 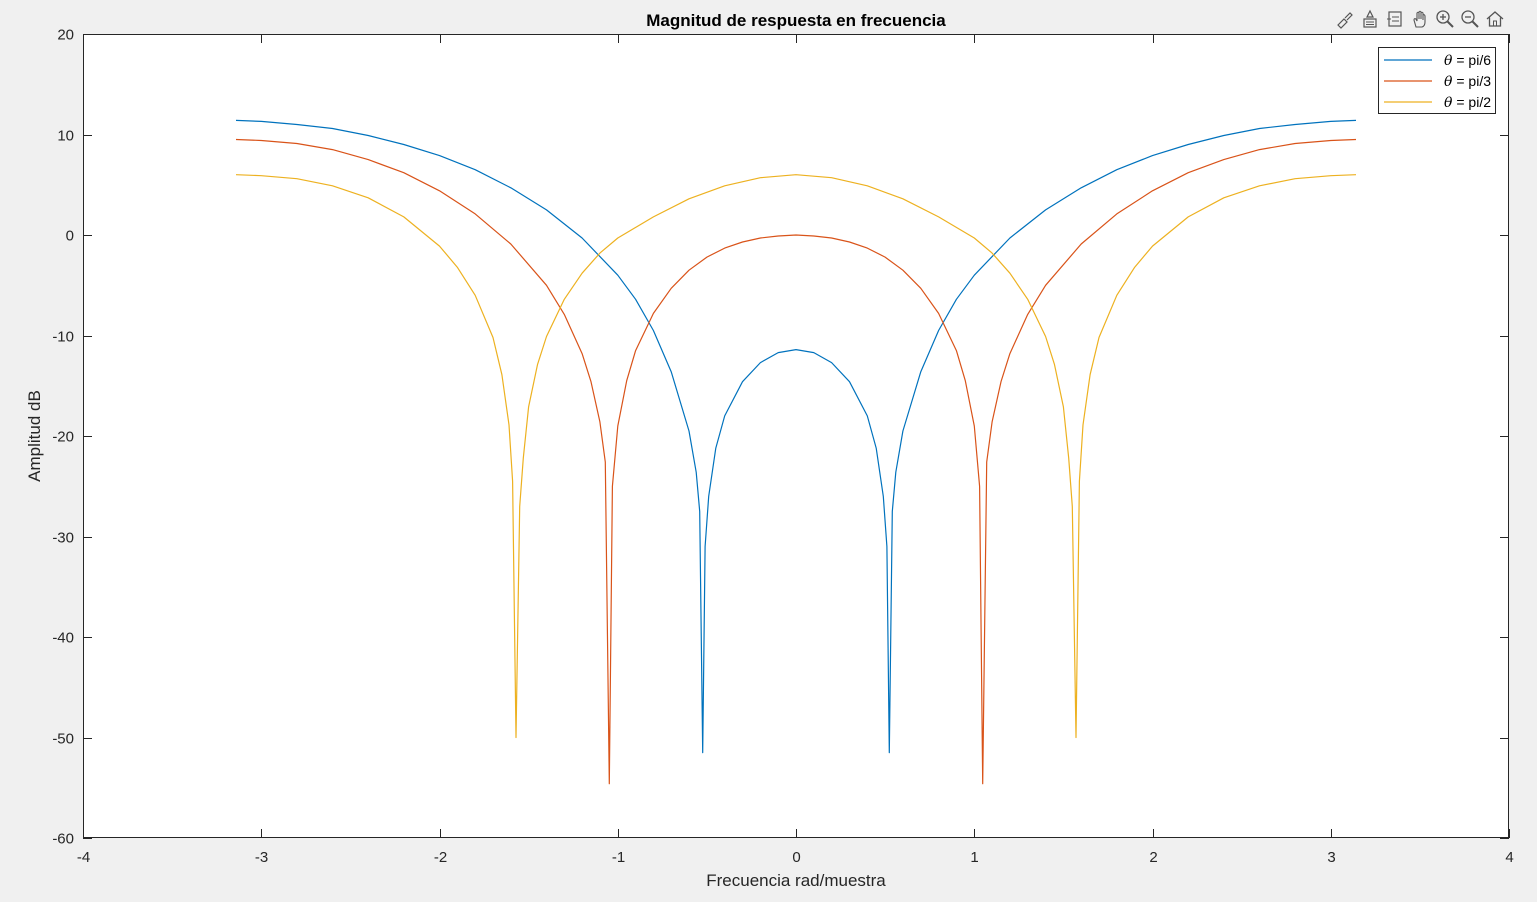 What do you see at coordinates (70, 236) in the screenshot?
I see `y-tick-label: 0` at bounding box center [70, 236].